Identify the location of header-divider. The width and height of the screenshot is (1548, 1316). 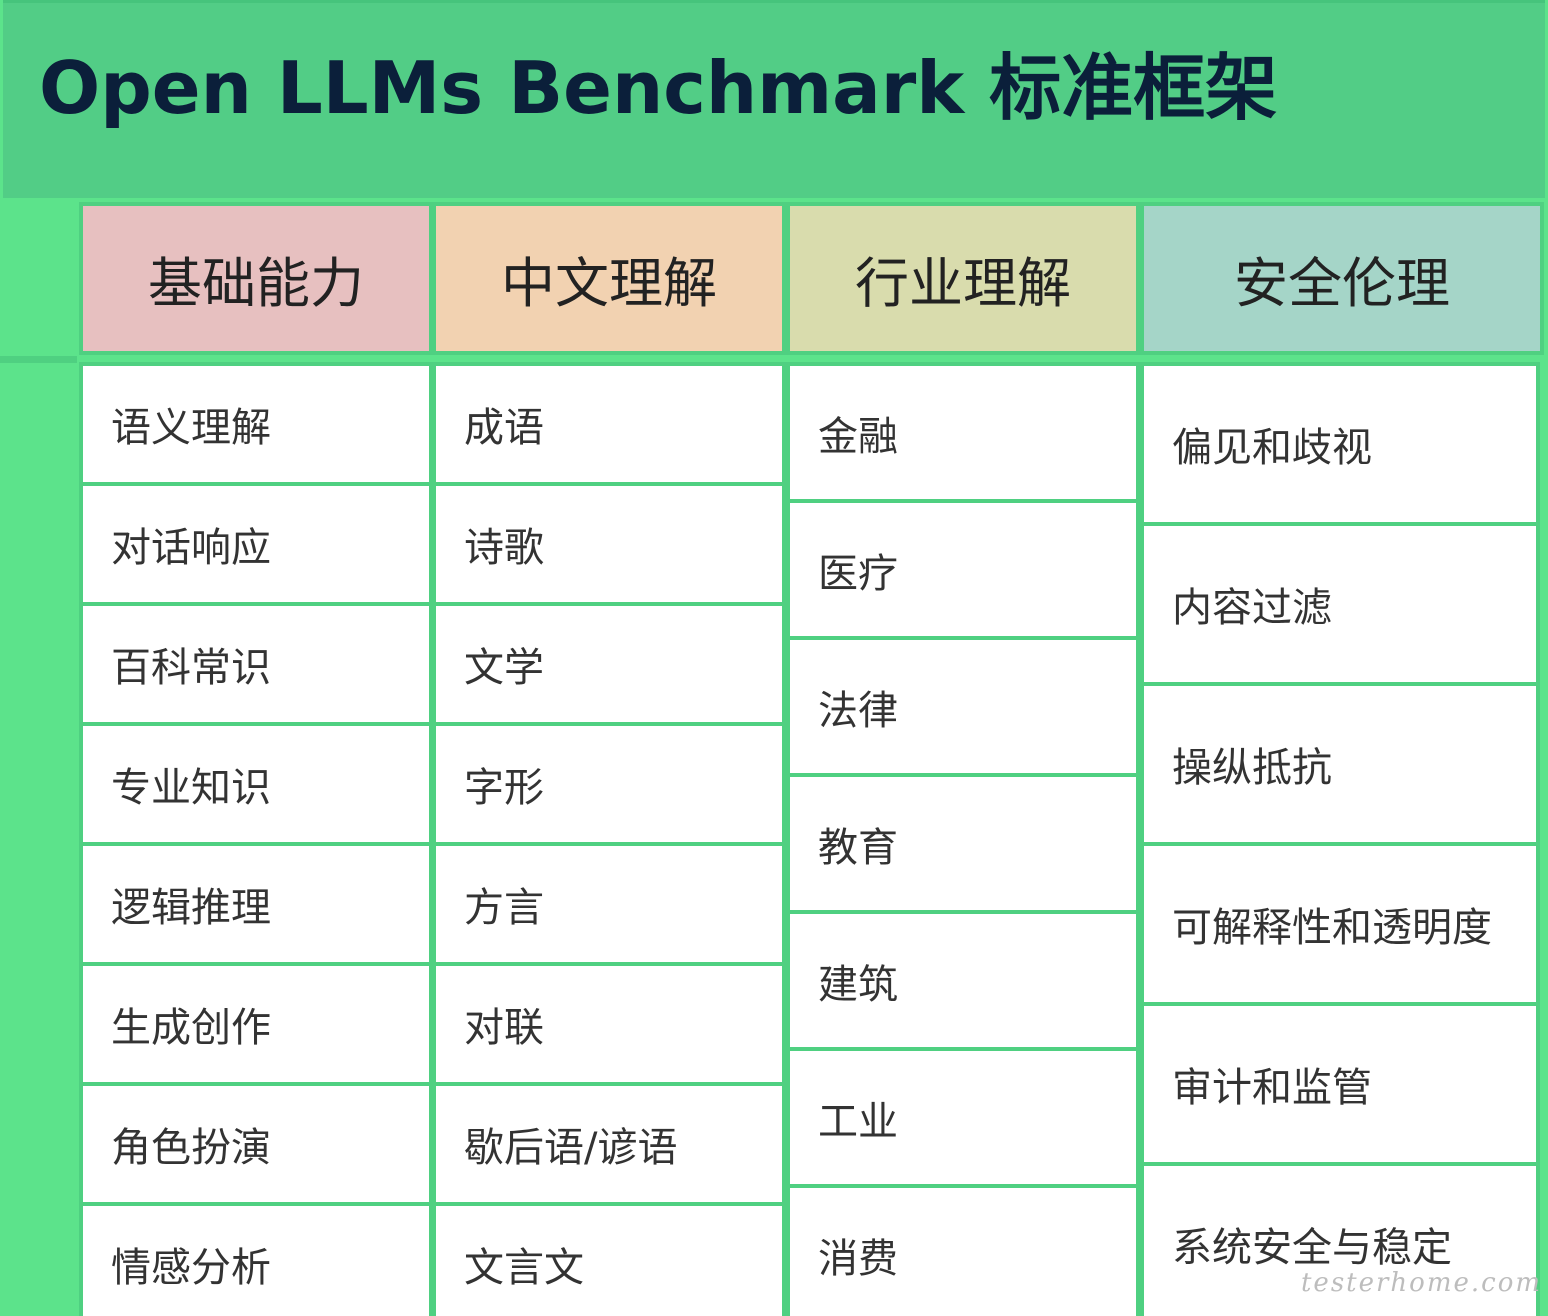
(38, 359).